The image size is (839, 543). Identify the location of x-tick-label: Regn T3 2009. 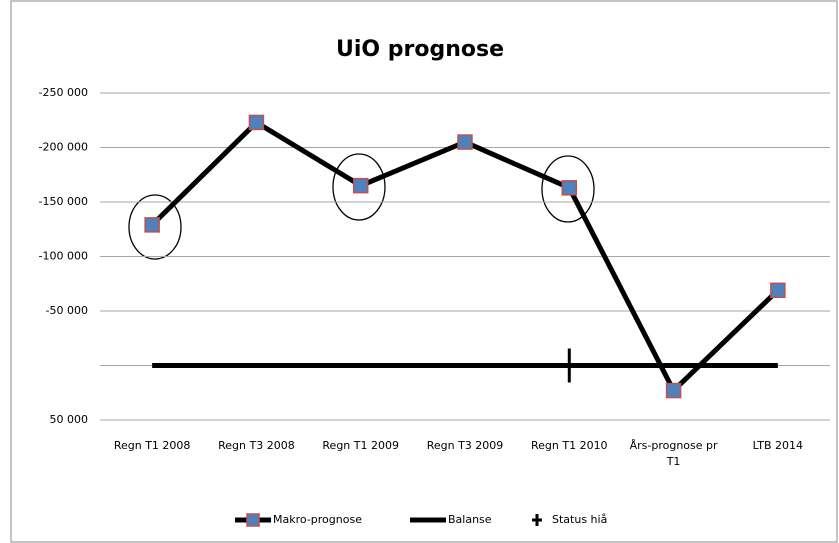
(465, 445).